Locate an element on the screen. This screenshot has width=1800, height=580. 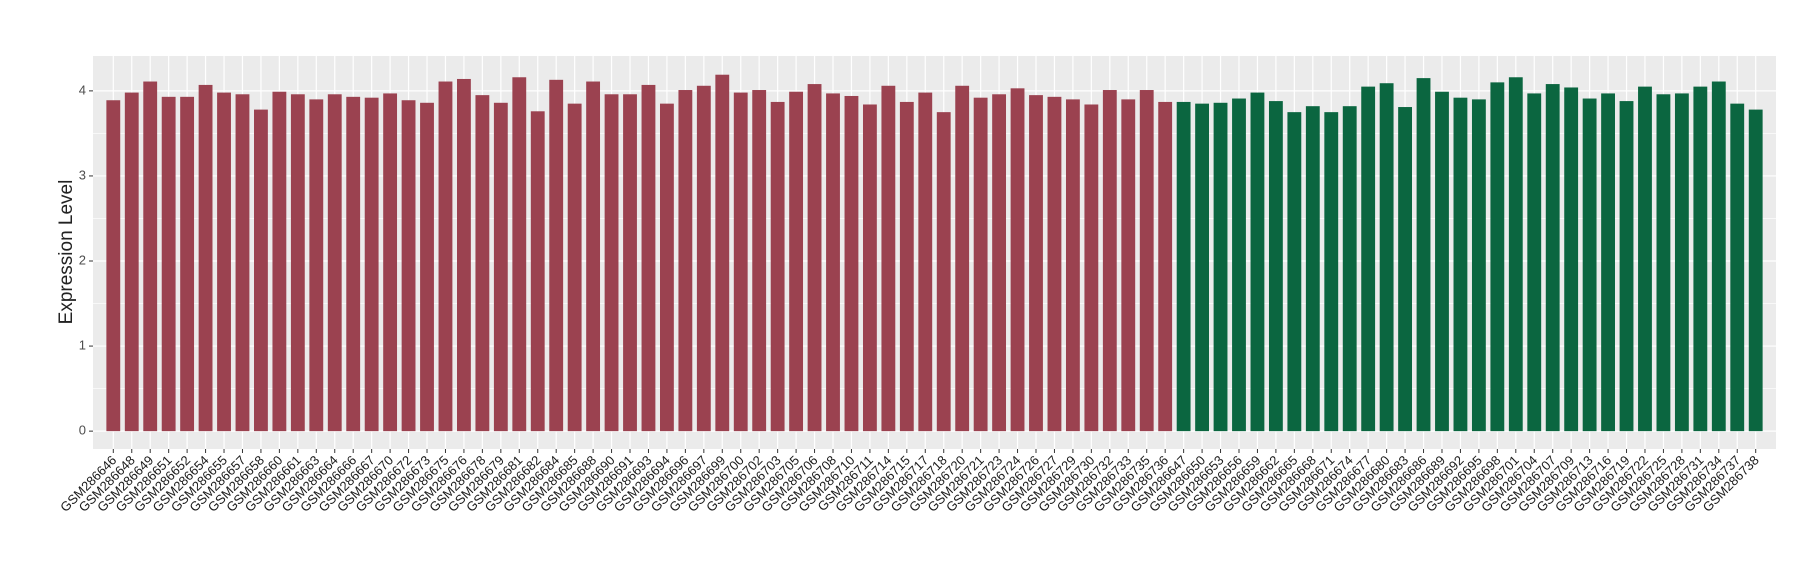
y-tick-label: 0 is located at coordinates (82, 430).